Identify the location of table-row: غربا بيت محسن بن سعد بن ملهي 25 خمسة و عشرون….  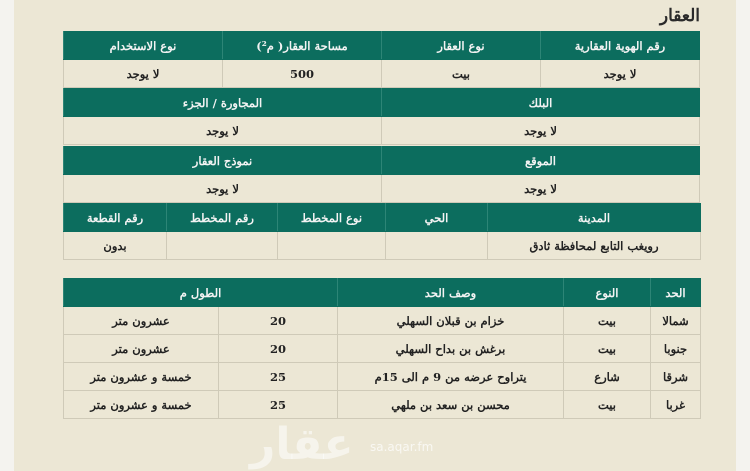
(382, 404).